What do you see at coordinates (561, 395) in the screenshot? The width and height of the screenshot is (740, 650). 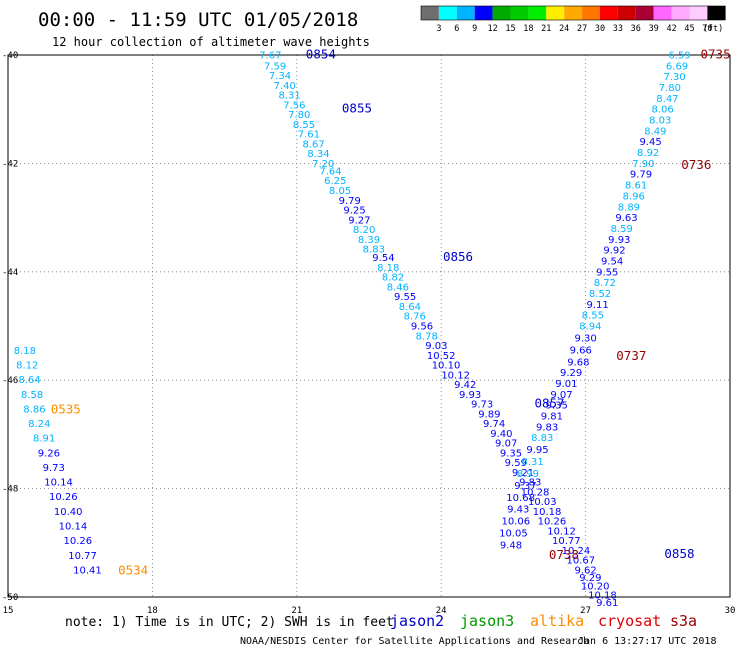 I see `wave-height-value: 9.07` at bounding box center [561, 395].